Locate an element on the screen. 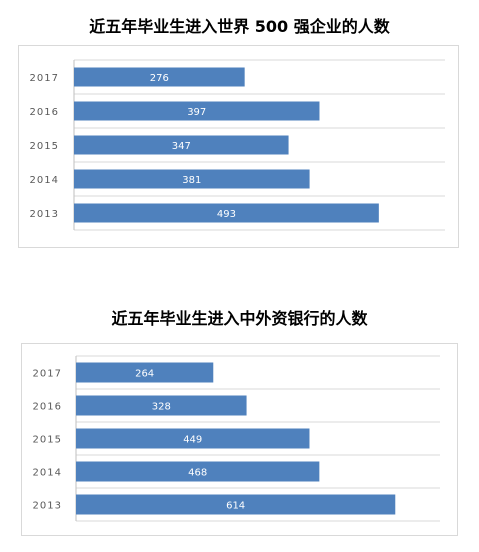 The width and height of the screenshot is (479, 552). data-label-2015: 347 is located at coordinates (181, 146).